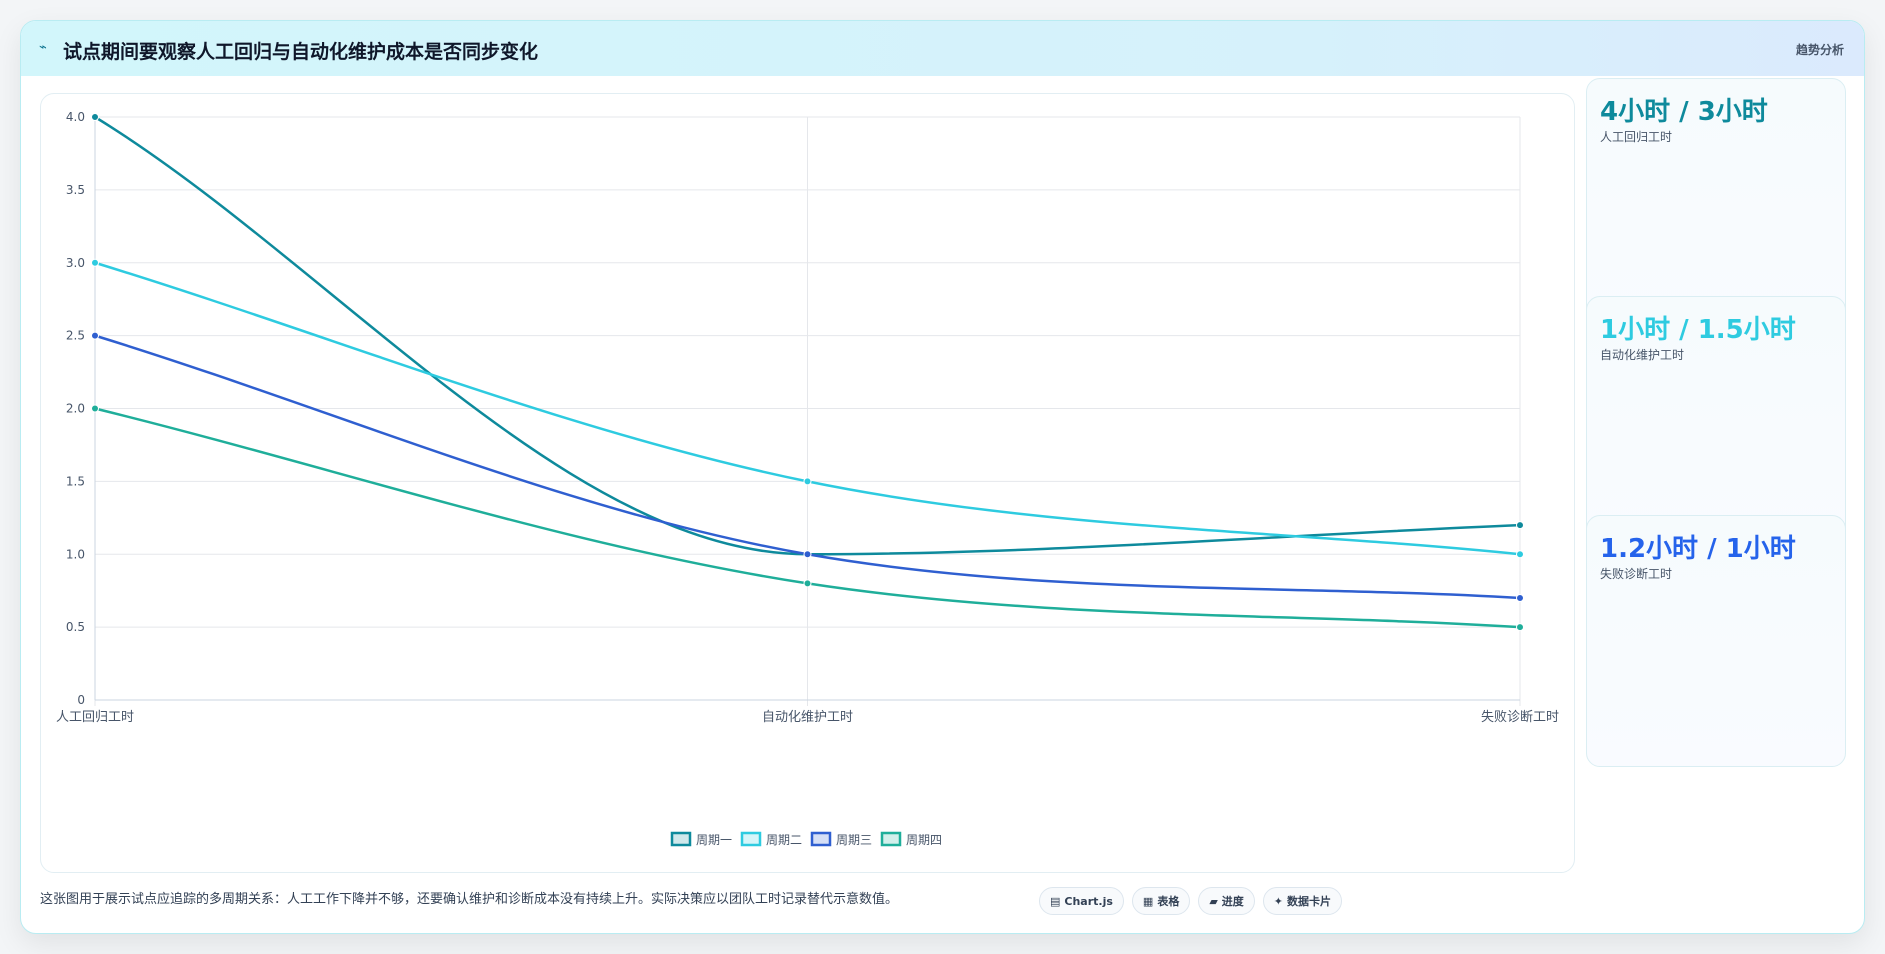  What do you see at coordinates (43, 47) in the screenshot?
I see `trend-line-icon: ⌁` at bounding box center [43, 47].